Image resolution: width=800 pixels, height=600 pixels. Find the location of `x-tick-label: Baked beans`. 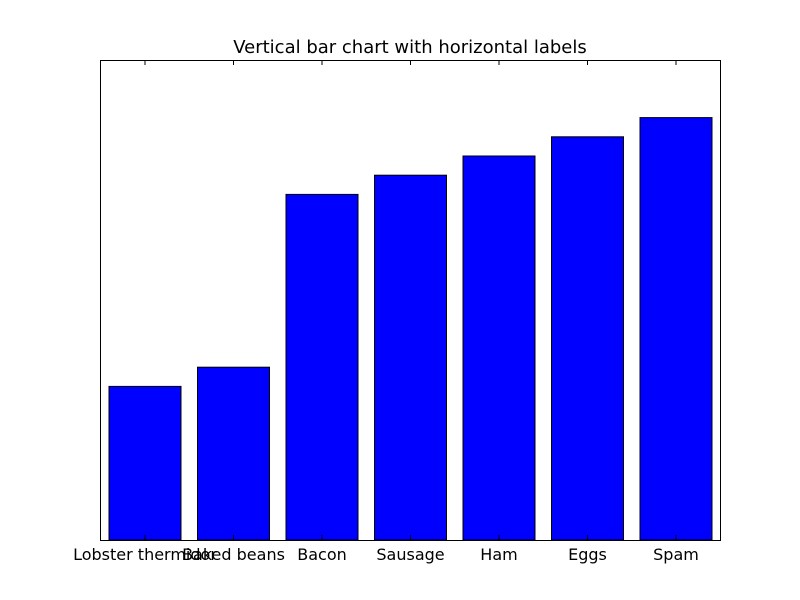

x-tick-label: Baked beans is located at coordinates (233, 554).